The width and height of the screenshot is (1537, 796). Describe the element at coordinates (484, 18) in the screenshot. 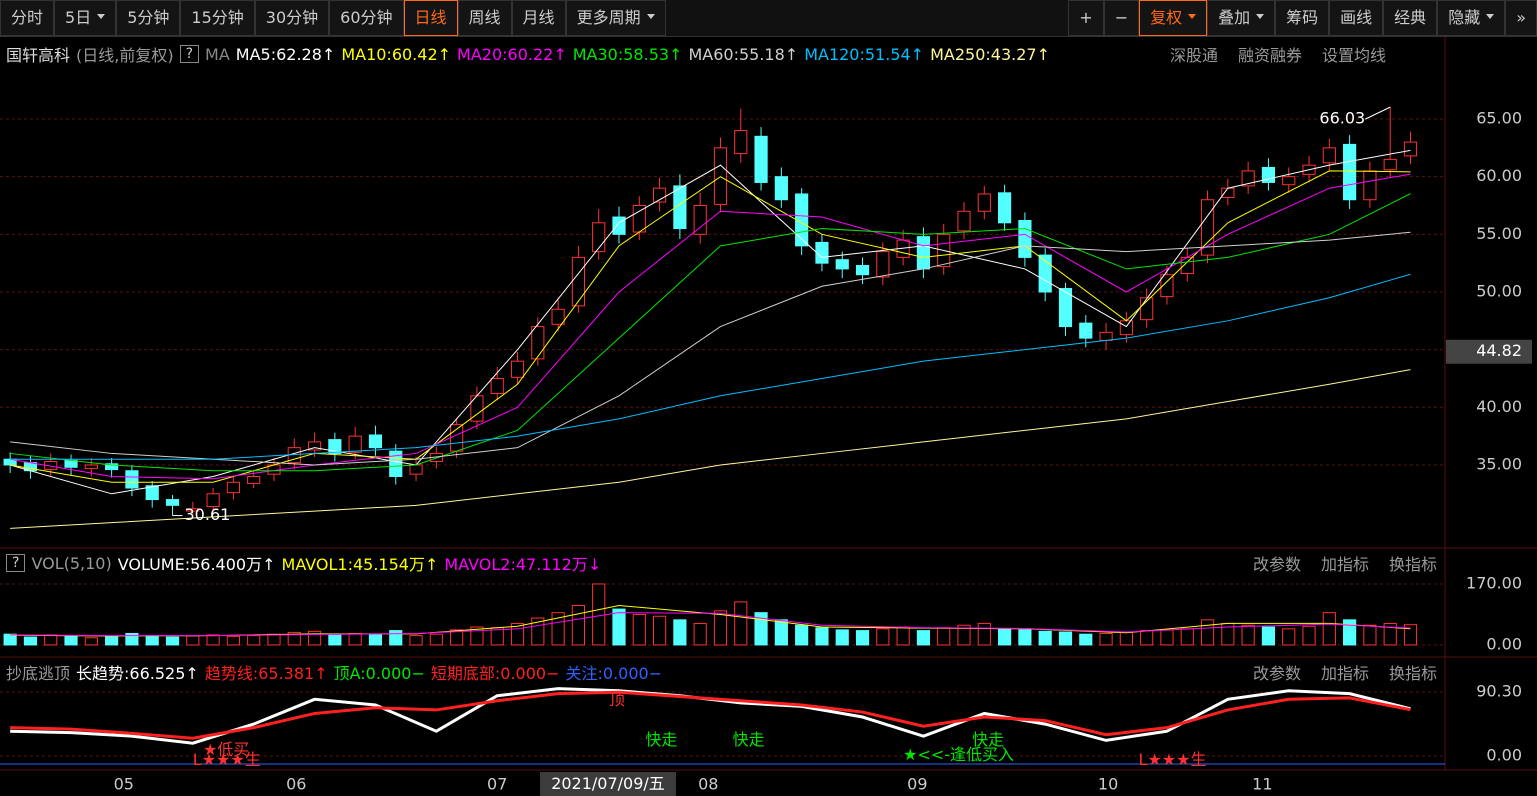

I see `toolbar-button: 周线` at that location.